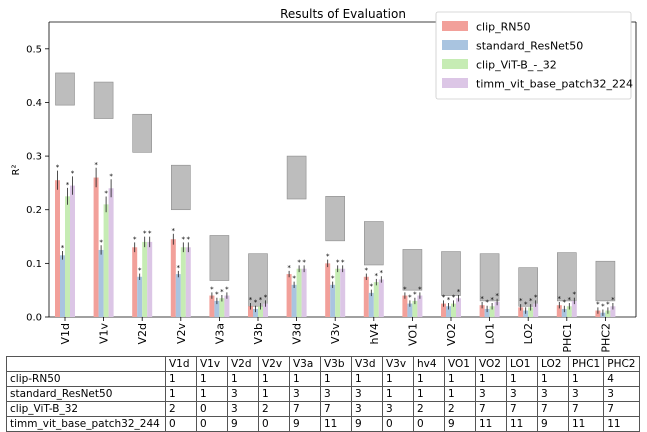  What do you see at coordinates (567, 338) in the screenshot?
I see `x-tick-label: PHC1` at bounding box center [567, 338].